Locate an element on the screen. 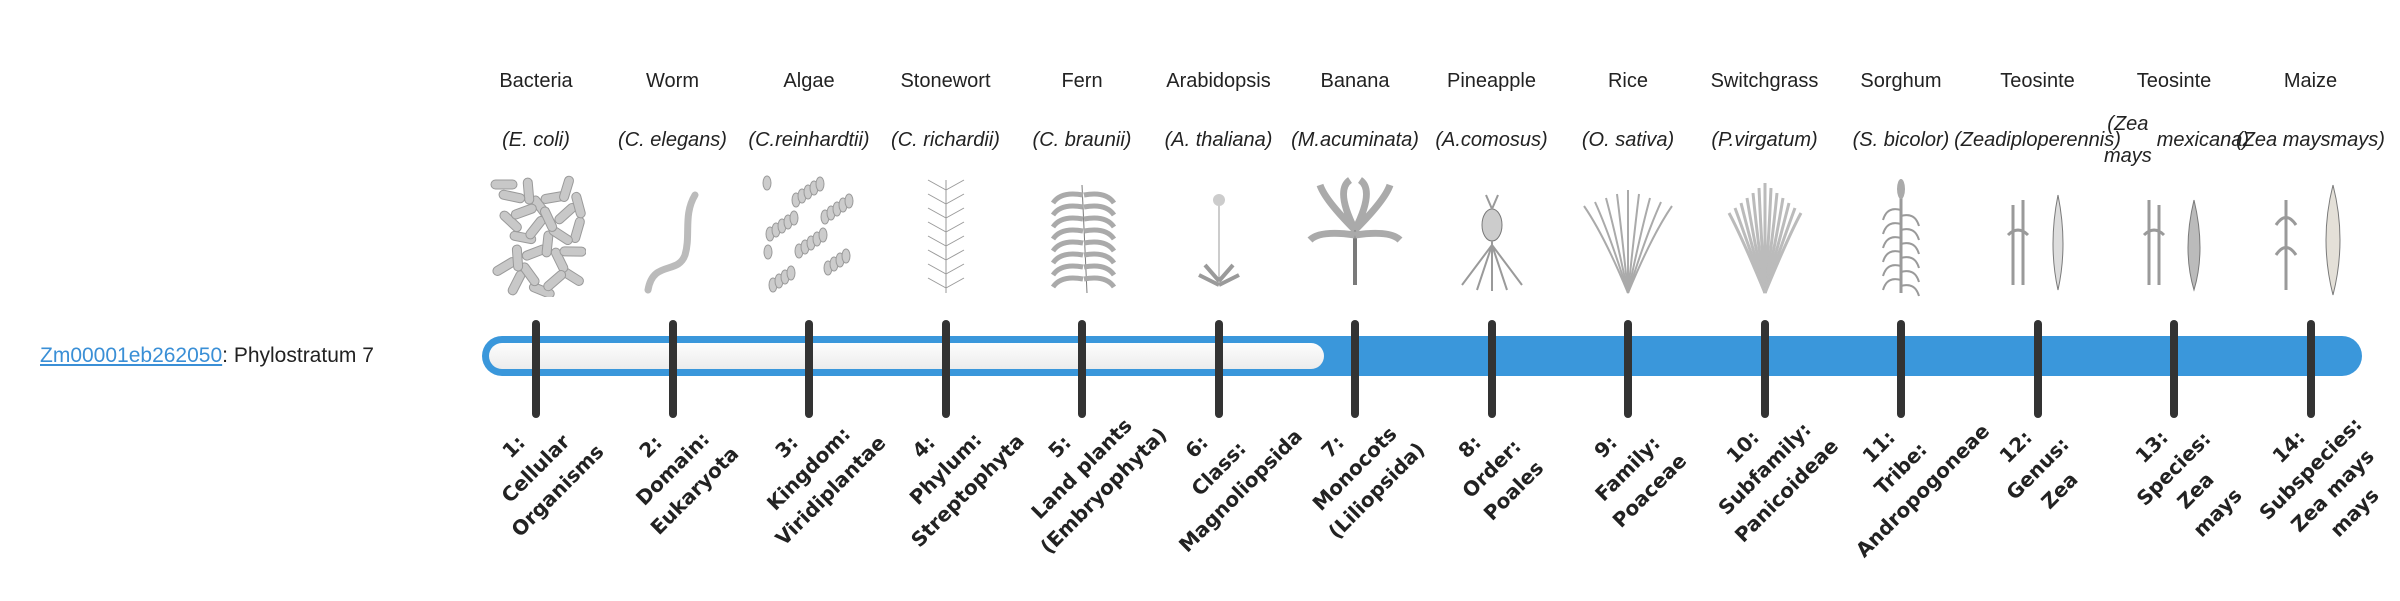 The image size is (2400, 601). organism-scientific-name: (Zea mays mexicana) is located at coordinates (2174, 140).